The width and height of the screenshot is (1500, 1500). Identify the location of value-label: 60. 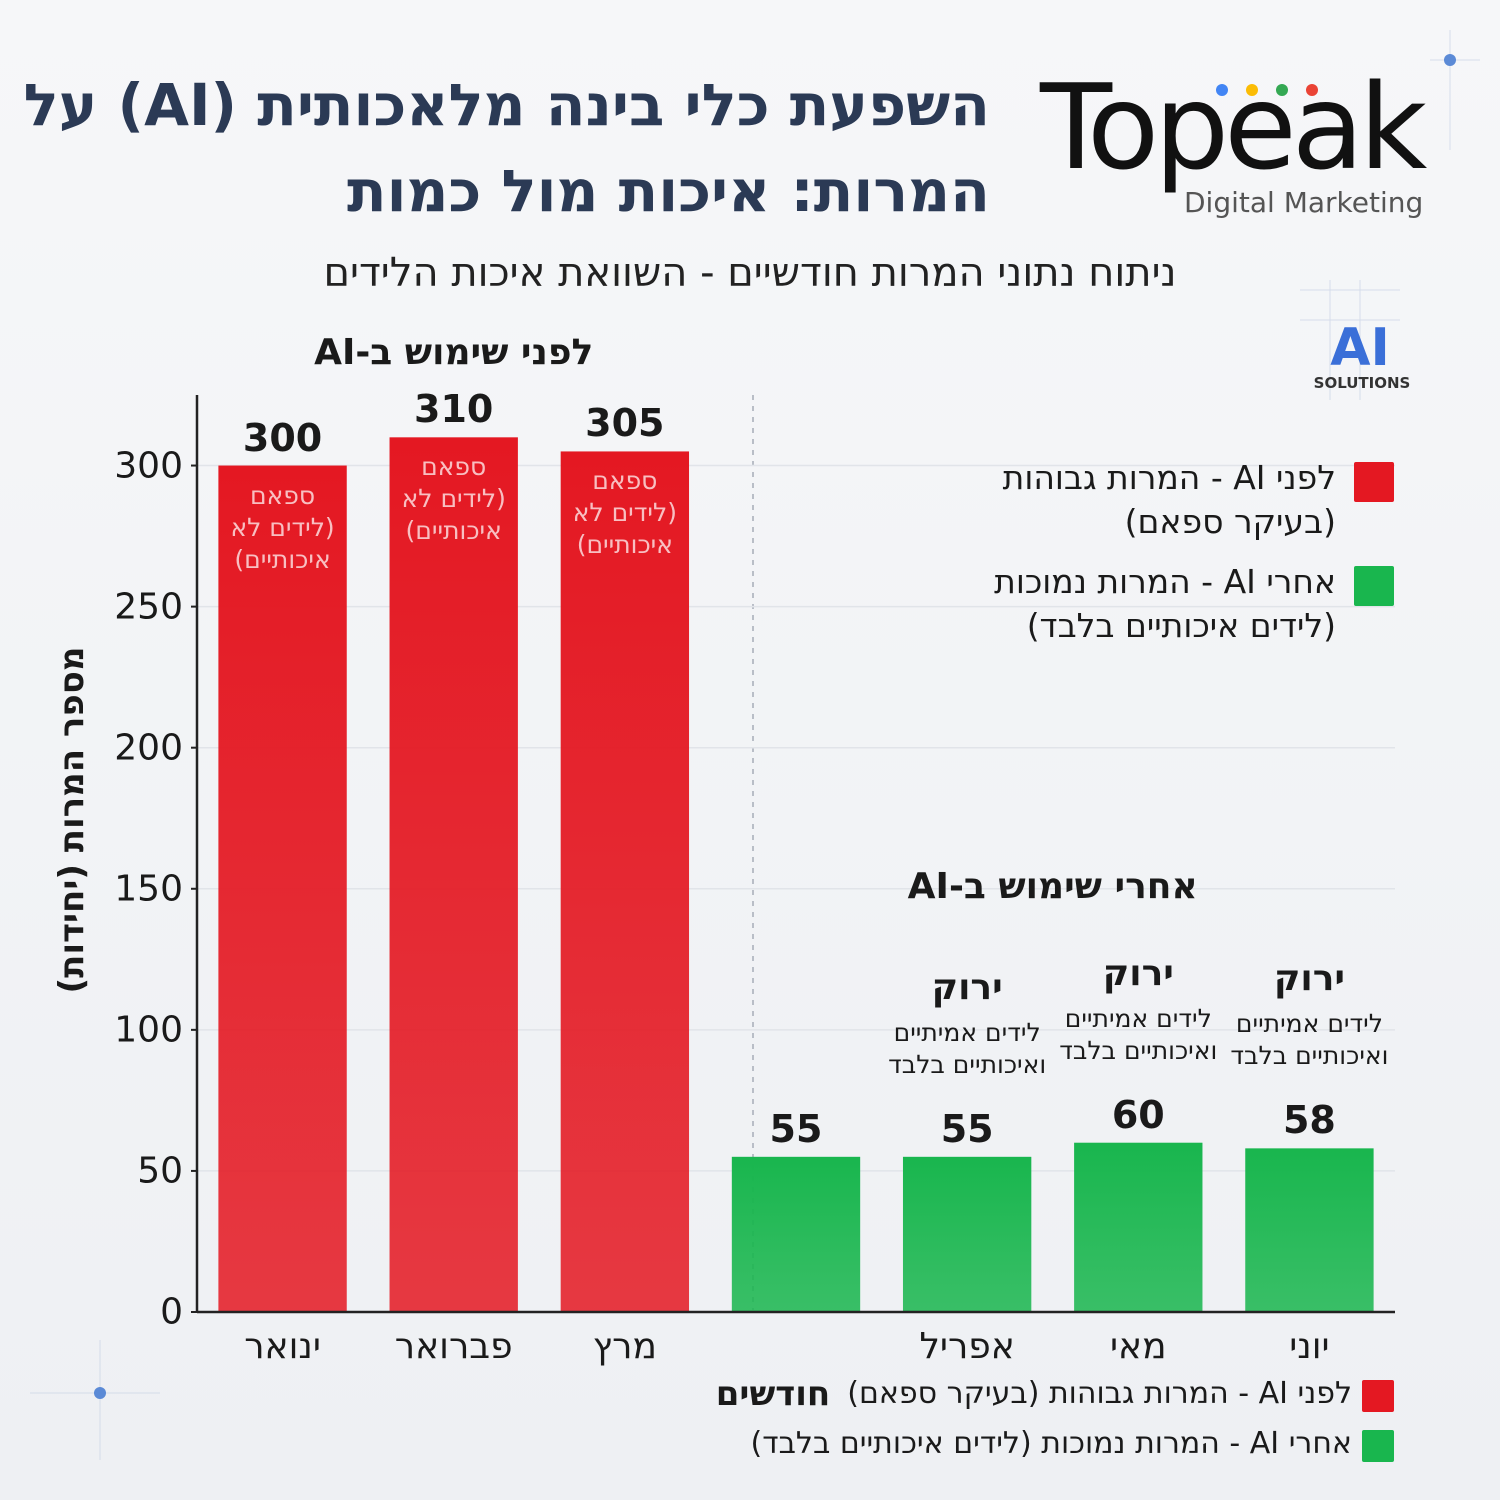
(1138, 1114).